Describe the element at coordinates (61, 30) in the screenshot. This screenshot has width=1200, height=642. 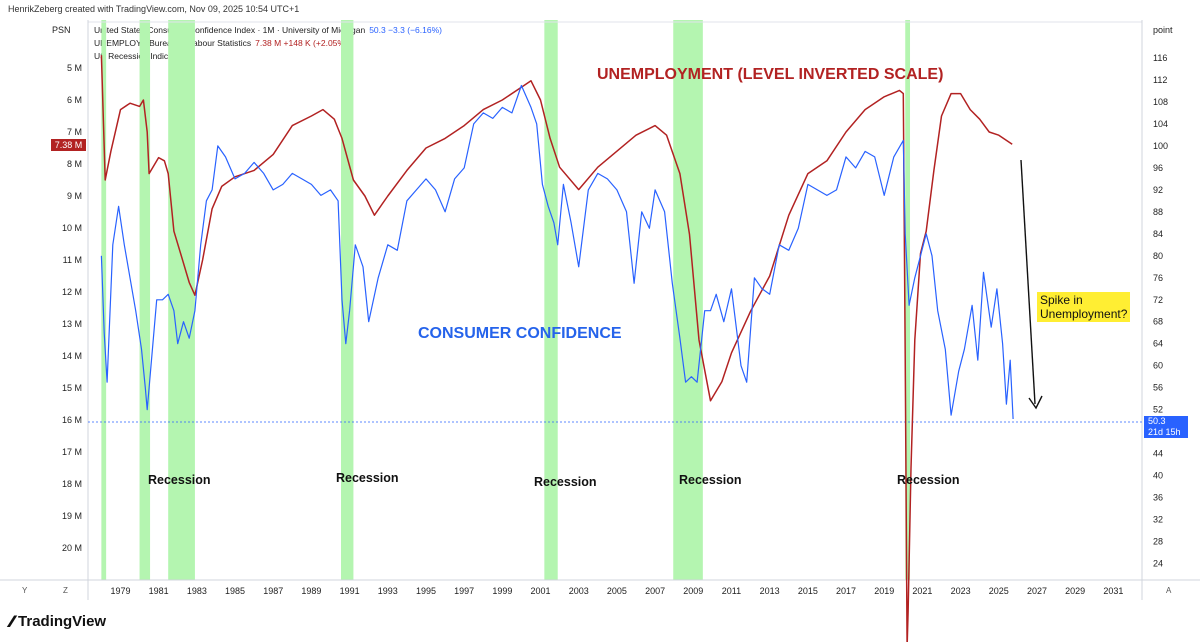
I see `left-scale-label: PSN` at that location.